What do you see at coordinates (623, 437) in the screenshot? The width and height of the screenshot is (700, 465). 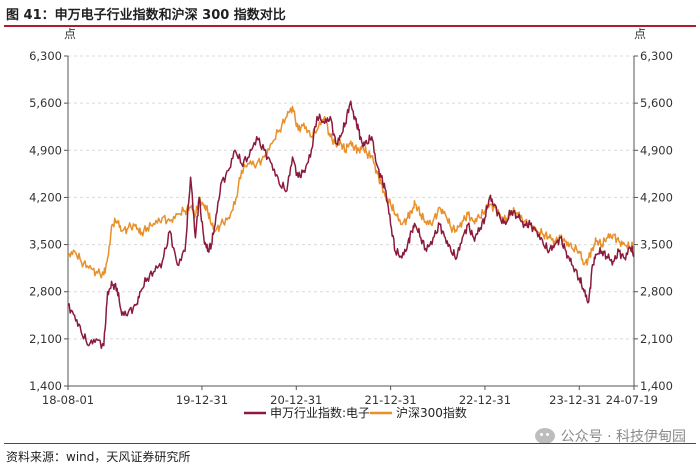 I see `watermark-text: 公众号 · 科技伊甸园` at bounding box center [623, 437].